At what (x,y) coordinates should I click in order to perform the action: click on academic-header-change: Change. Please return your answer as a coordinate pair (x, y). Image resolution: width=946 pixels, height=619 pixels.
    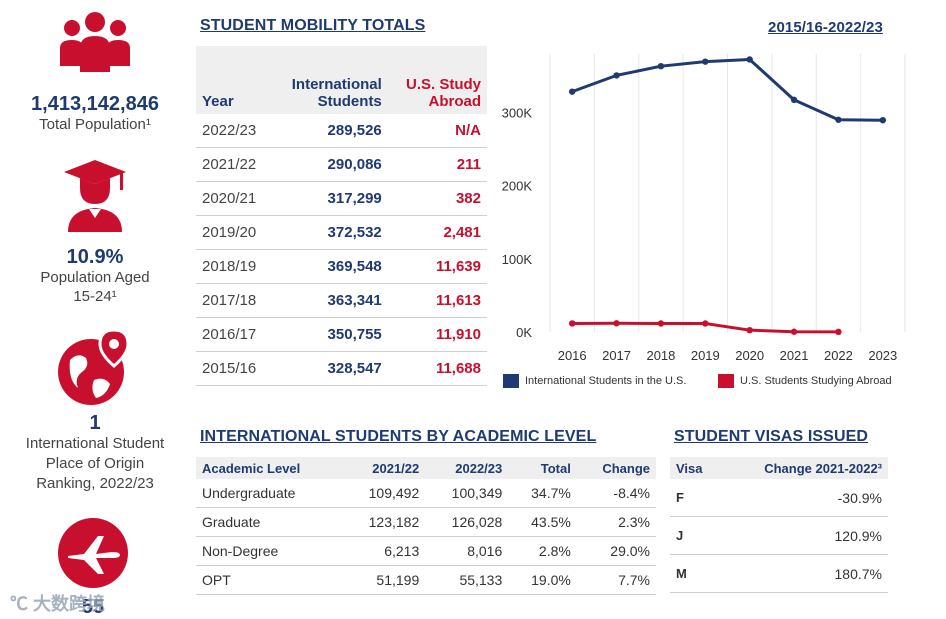
    Looking at the image, I should click on (616, 468).